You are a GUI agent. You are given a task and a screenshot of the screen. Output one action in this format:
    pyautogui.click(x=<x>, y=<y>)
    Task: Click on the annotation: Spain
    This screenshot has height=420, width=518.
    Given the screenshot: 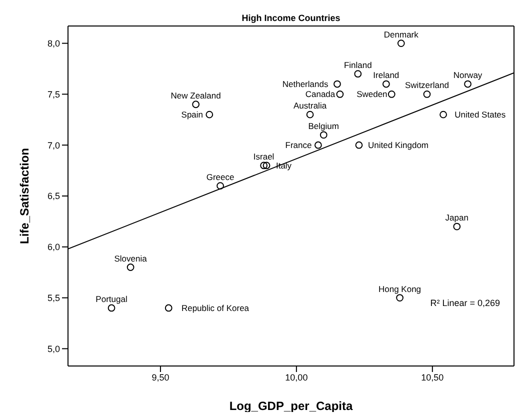 What is the action you would take?
    pyautogui.click(x=192, y=115)
    